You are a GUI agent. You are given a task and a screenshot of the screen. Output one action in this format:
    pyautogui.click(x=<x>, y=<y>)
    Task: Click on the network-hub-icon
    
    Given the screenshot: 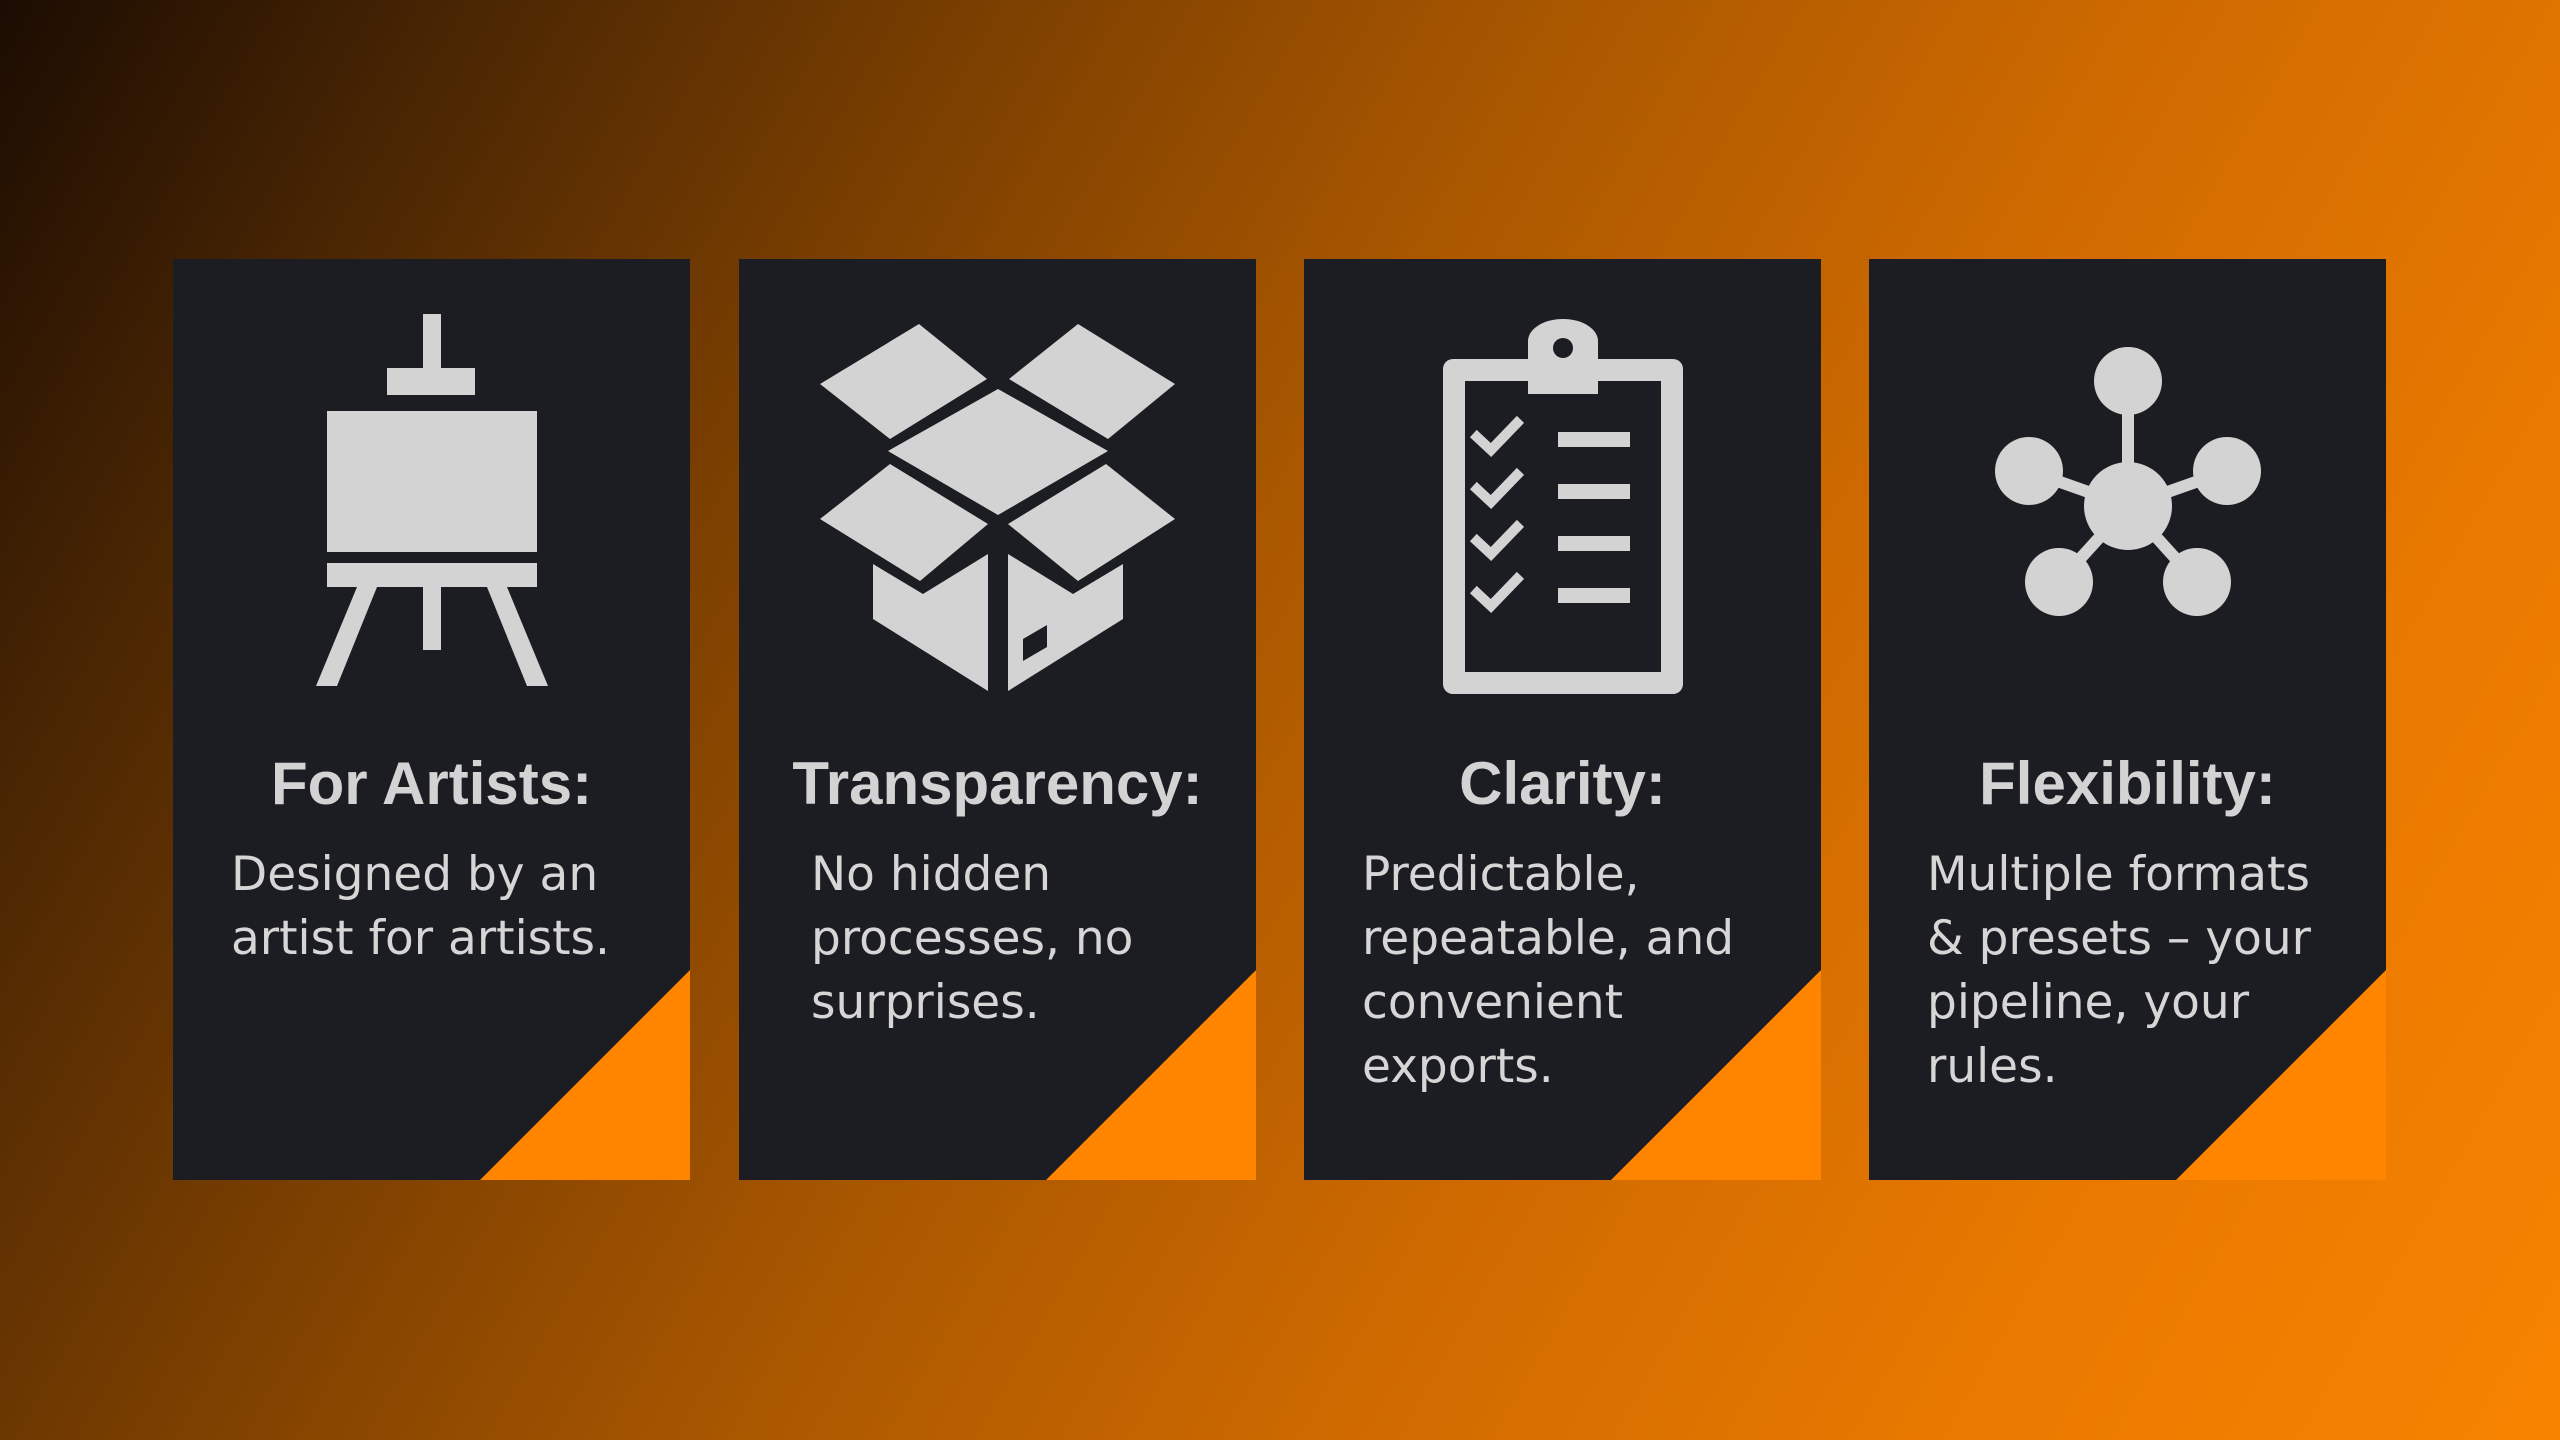 What is the action you would take?
    pyautogui.click(x=2127, y=509)
    